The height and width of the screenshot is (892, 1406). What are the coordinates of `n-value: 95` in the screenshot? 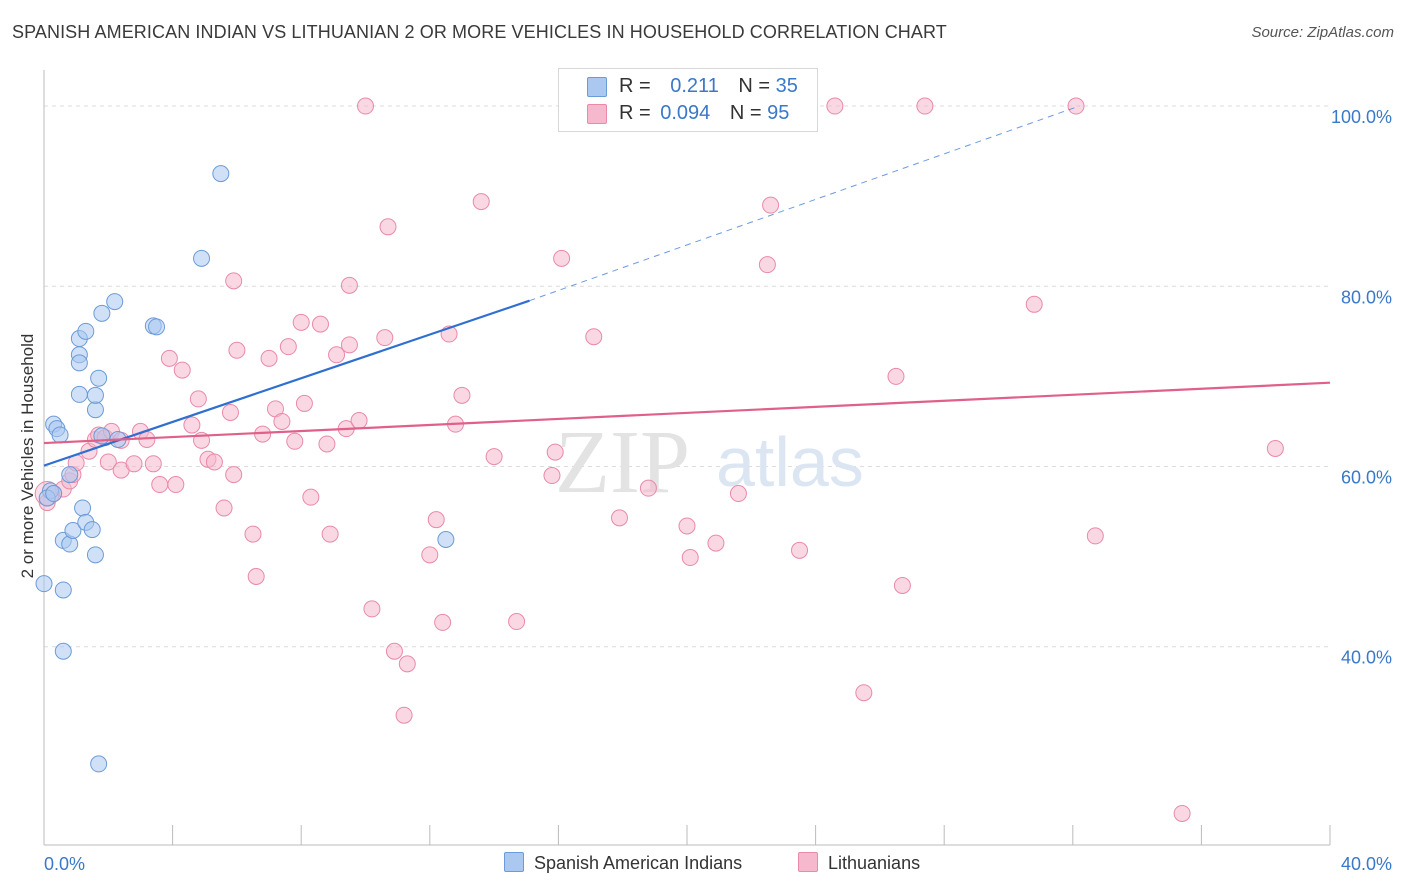 It's located at (778, 113).